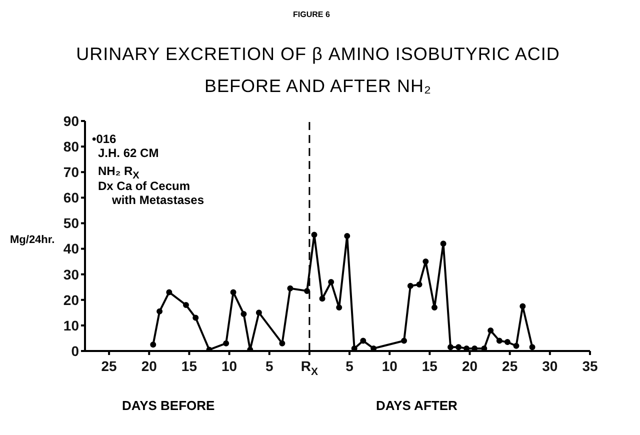  I want to click on chart-subtitle: BEFORE AND AFTER NH₂, so click(318, 86).